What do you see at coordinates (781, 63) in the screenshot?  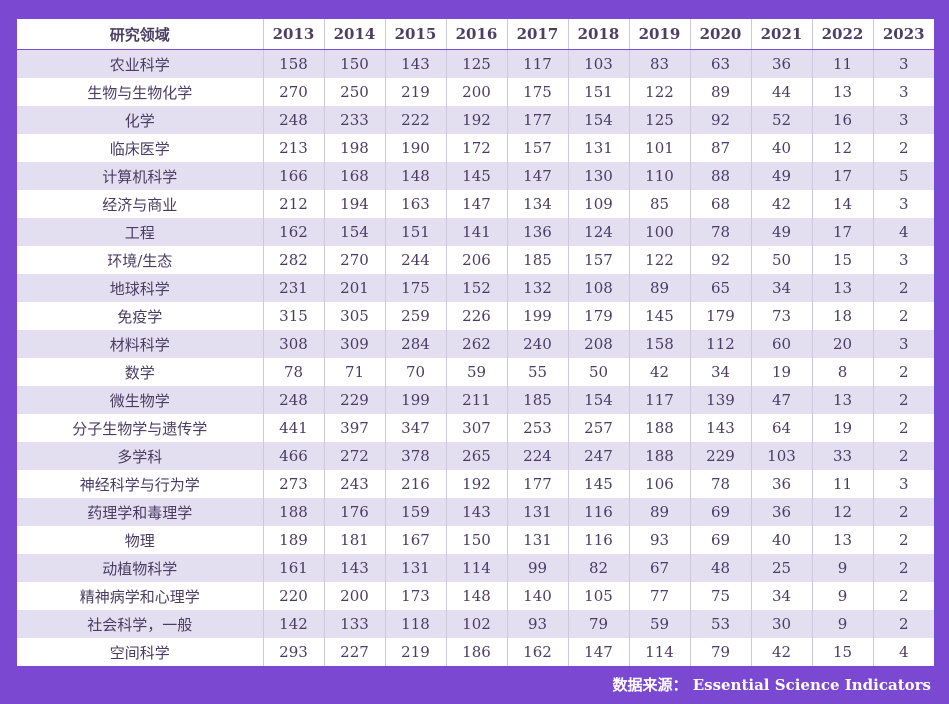 I see `table-cell: 36` at bounding box center [781, 63].